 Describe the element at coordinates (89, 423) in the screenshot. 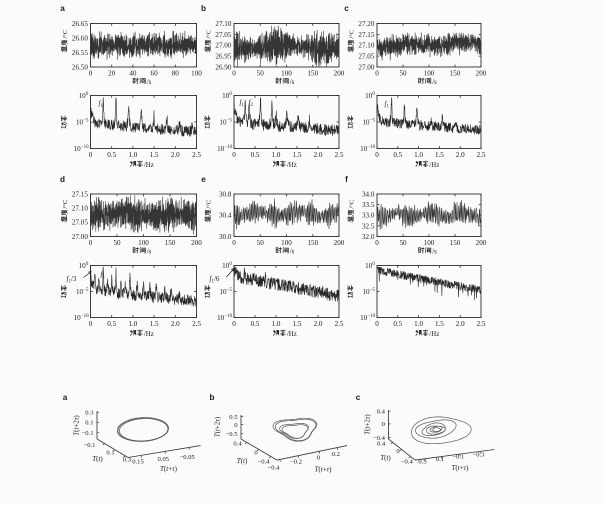

I see `svg-text: 0.1` at that location.